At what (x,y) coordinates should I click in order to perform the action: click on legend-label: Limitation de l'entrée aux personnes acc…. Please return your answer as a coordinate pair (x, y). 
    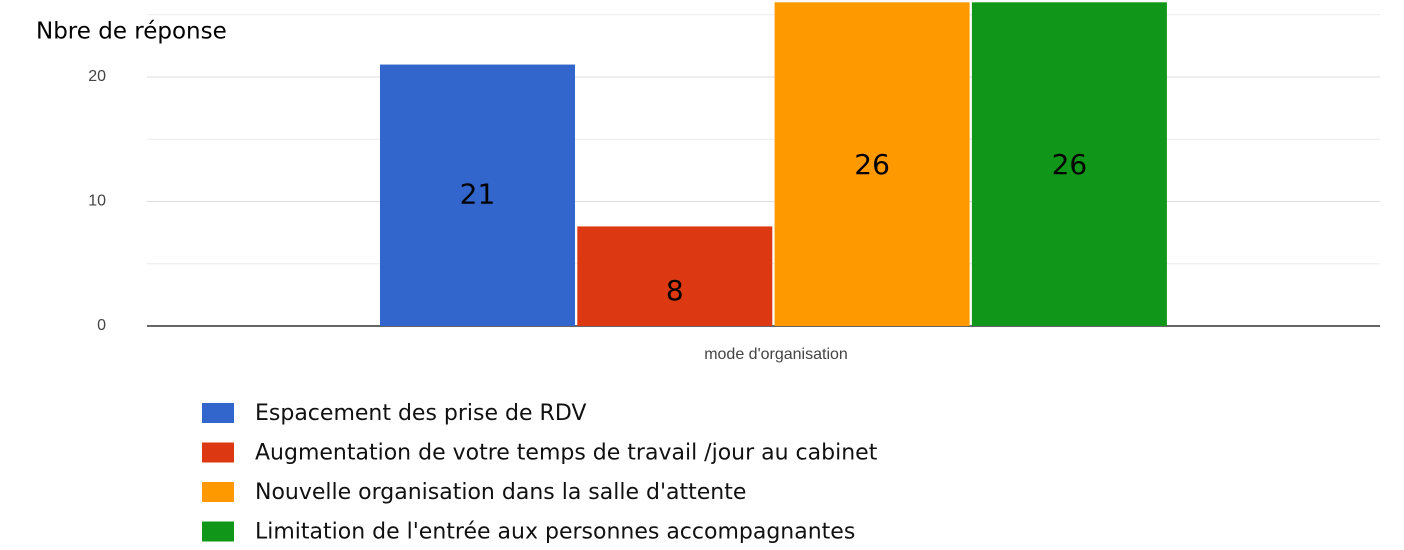
    Looking at the image, I should click on (555, 532).